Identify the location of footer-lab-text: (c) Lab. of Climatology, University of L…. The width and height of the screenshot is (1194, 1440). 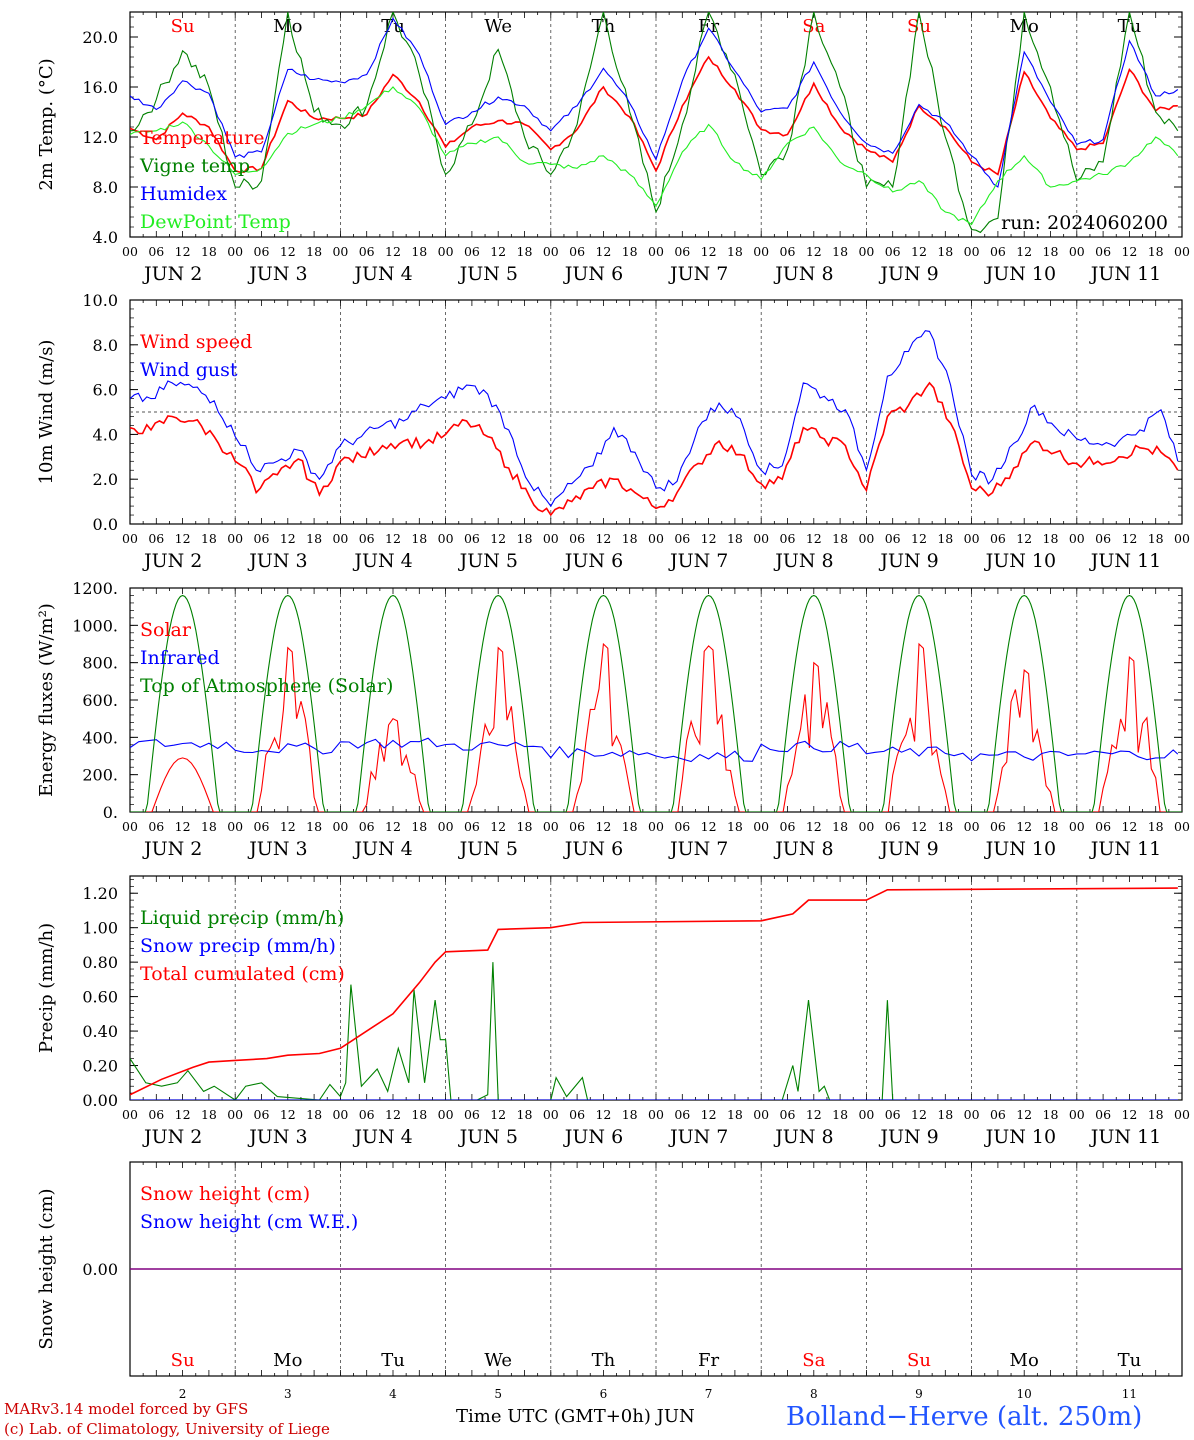
(167, 1429).